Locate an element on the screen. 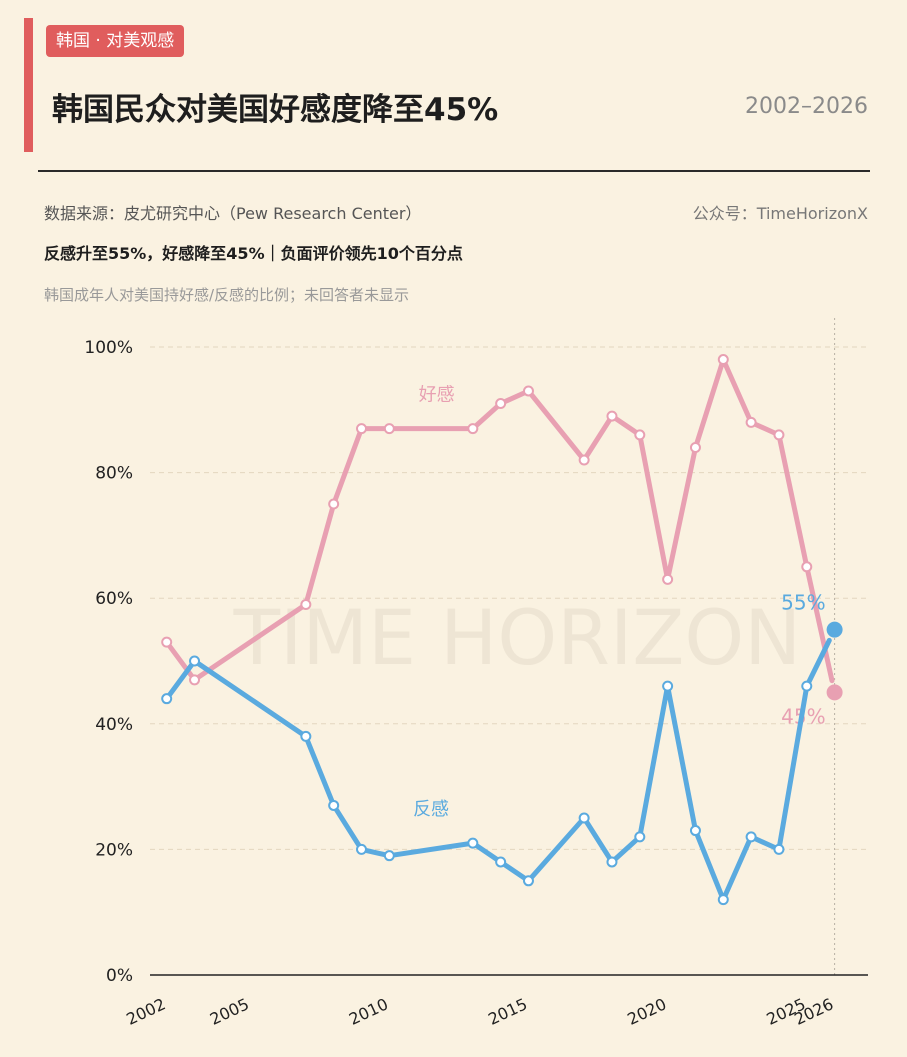 Image resolution: width=907 pixels, height=1057 pixels. accent-bar is located at coordinates (28, 85).